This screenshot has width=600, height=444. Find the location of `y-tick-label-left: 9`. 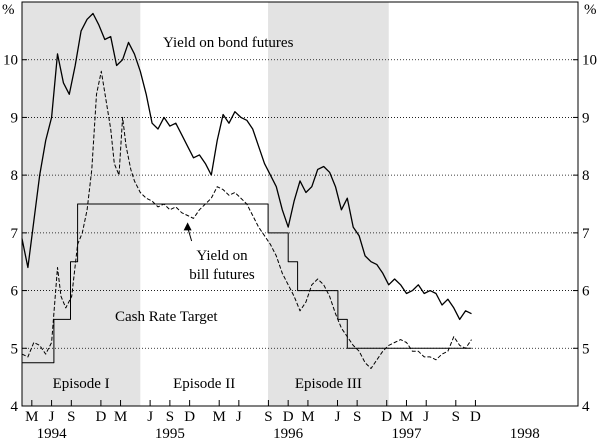

y-tick-label-left: 9 is located at coordinates (15, 118).